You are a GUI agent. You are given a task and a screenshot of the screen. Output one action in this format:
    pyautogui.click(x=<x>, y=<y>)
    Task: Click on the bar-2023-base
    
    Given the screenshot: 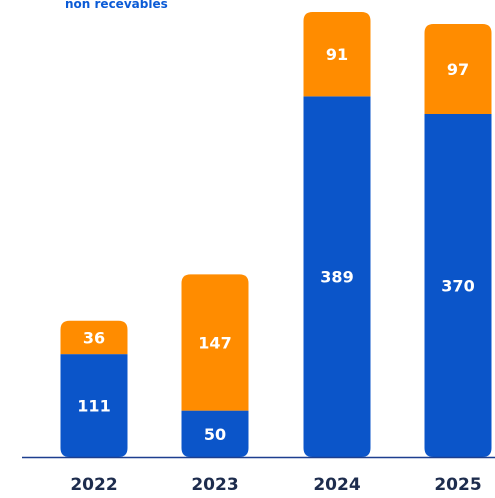 What is the action you would take?
    pyautogui.click(x=215, y=433)
    